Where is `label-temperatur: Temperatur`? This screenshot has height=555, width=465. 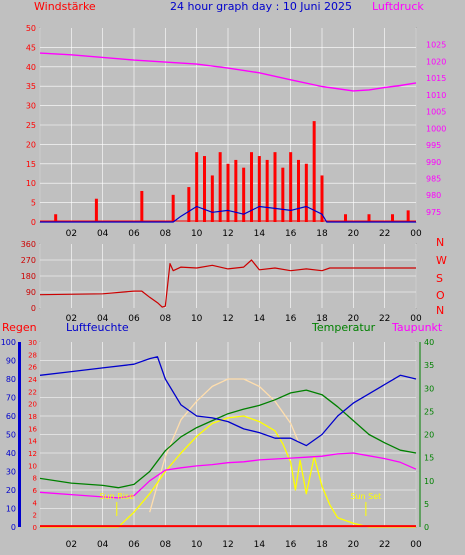
label-temperatur: Temperatur is located at coordinates (343, 327).